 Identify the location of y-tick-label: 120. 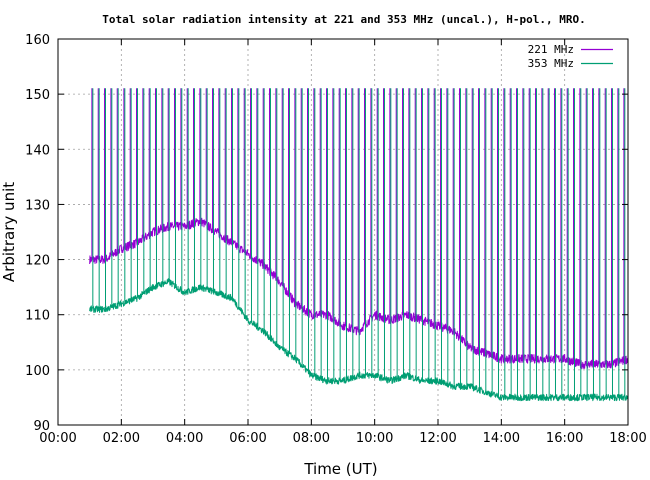
(37, 261).